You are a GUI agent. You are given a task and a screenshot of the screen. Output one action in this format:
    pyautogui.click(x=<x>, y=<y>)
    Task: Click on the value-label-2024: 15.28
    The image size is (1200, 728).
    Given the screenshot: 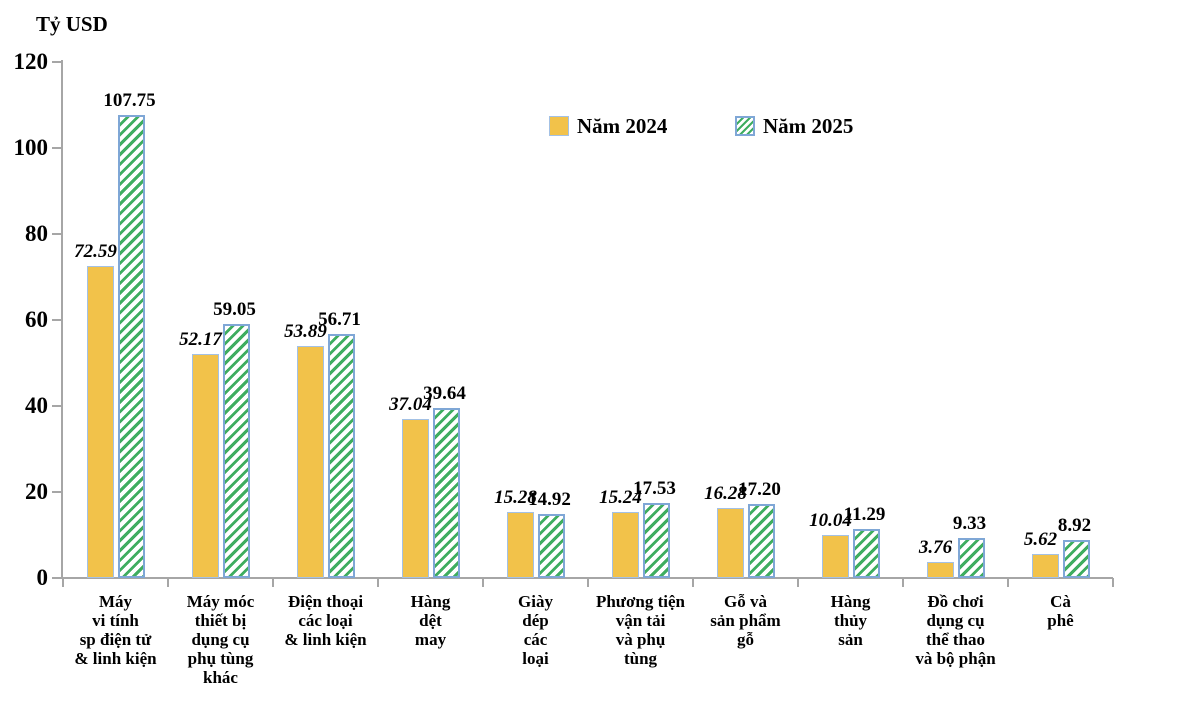 What is the action you would take?
    pyautogui.click(x=515, y=498)
    